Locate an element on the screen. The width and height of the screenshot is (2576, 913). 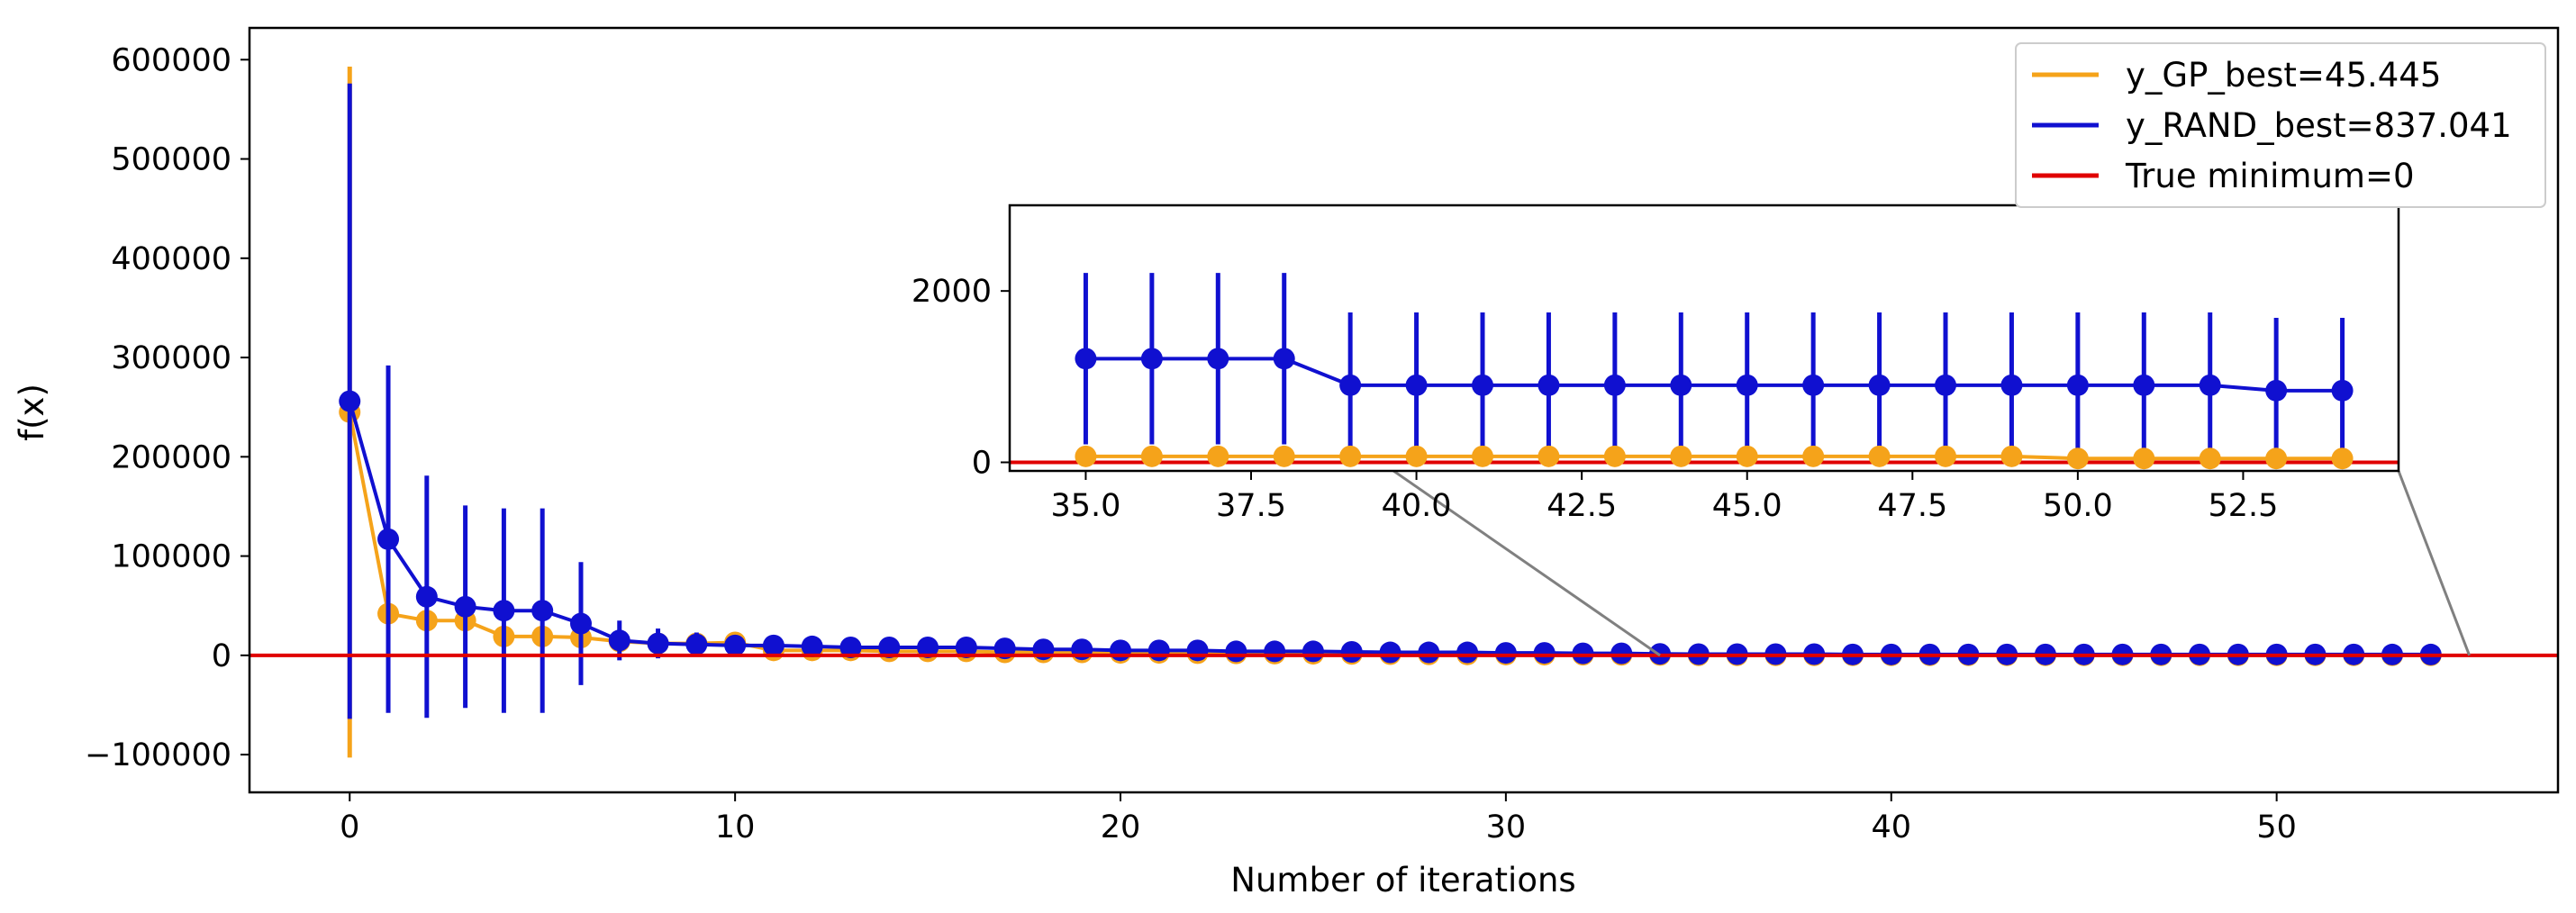
inset-x-tick-label: 40.0 is located at coordinates (1417, 506).